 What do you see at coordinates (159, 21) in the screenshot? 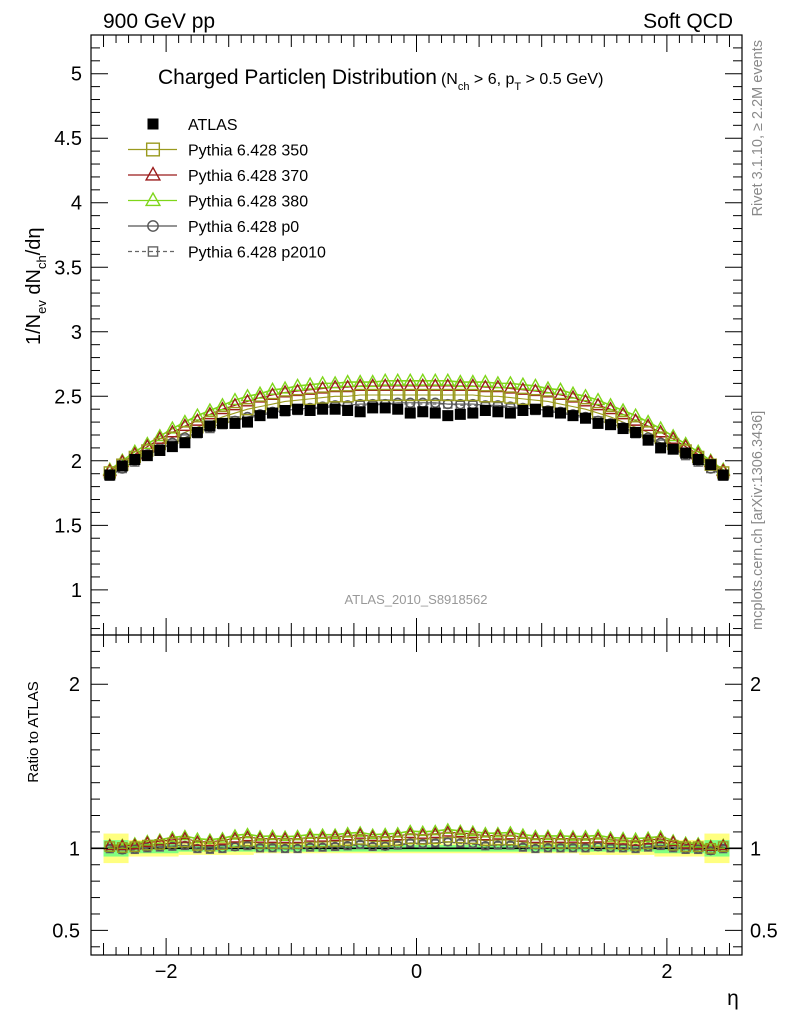
I see `header-left: 900 GeV pp` at bounding box center [159, 21].